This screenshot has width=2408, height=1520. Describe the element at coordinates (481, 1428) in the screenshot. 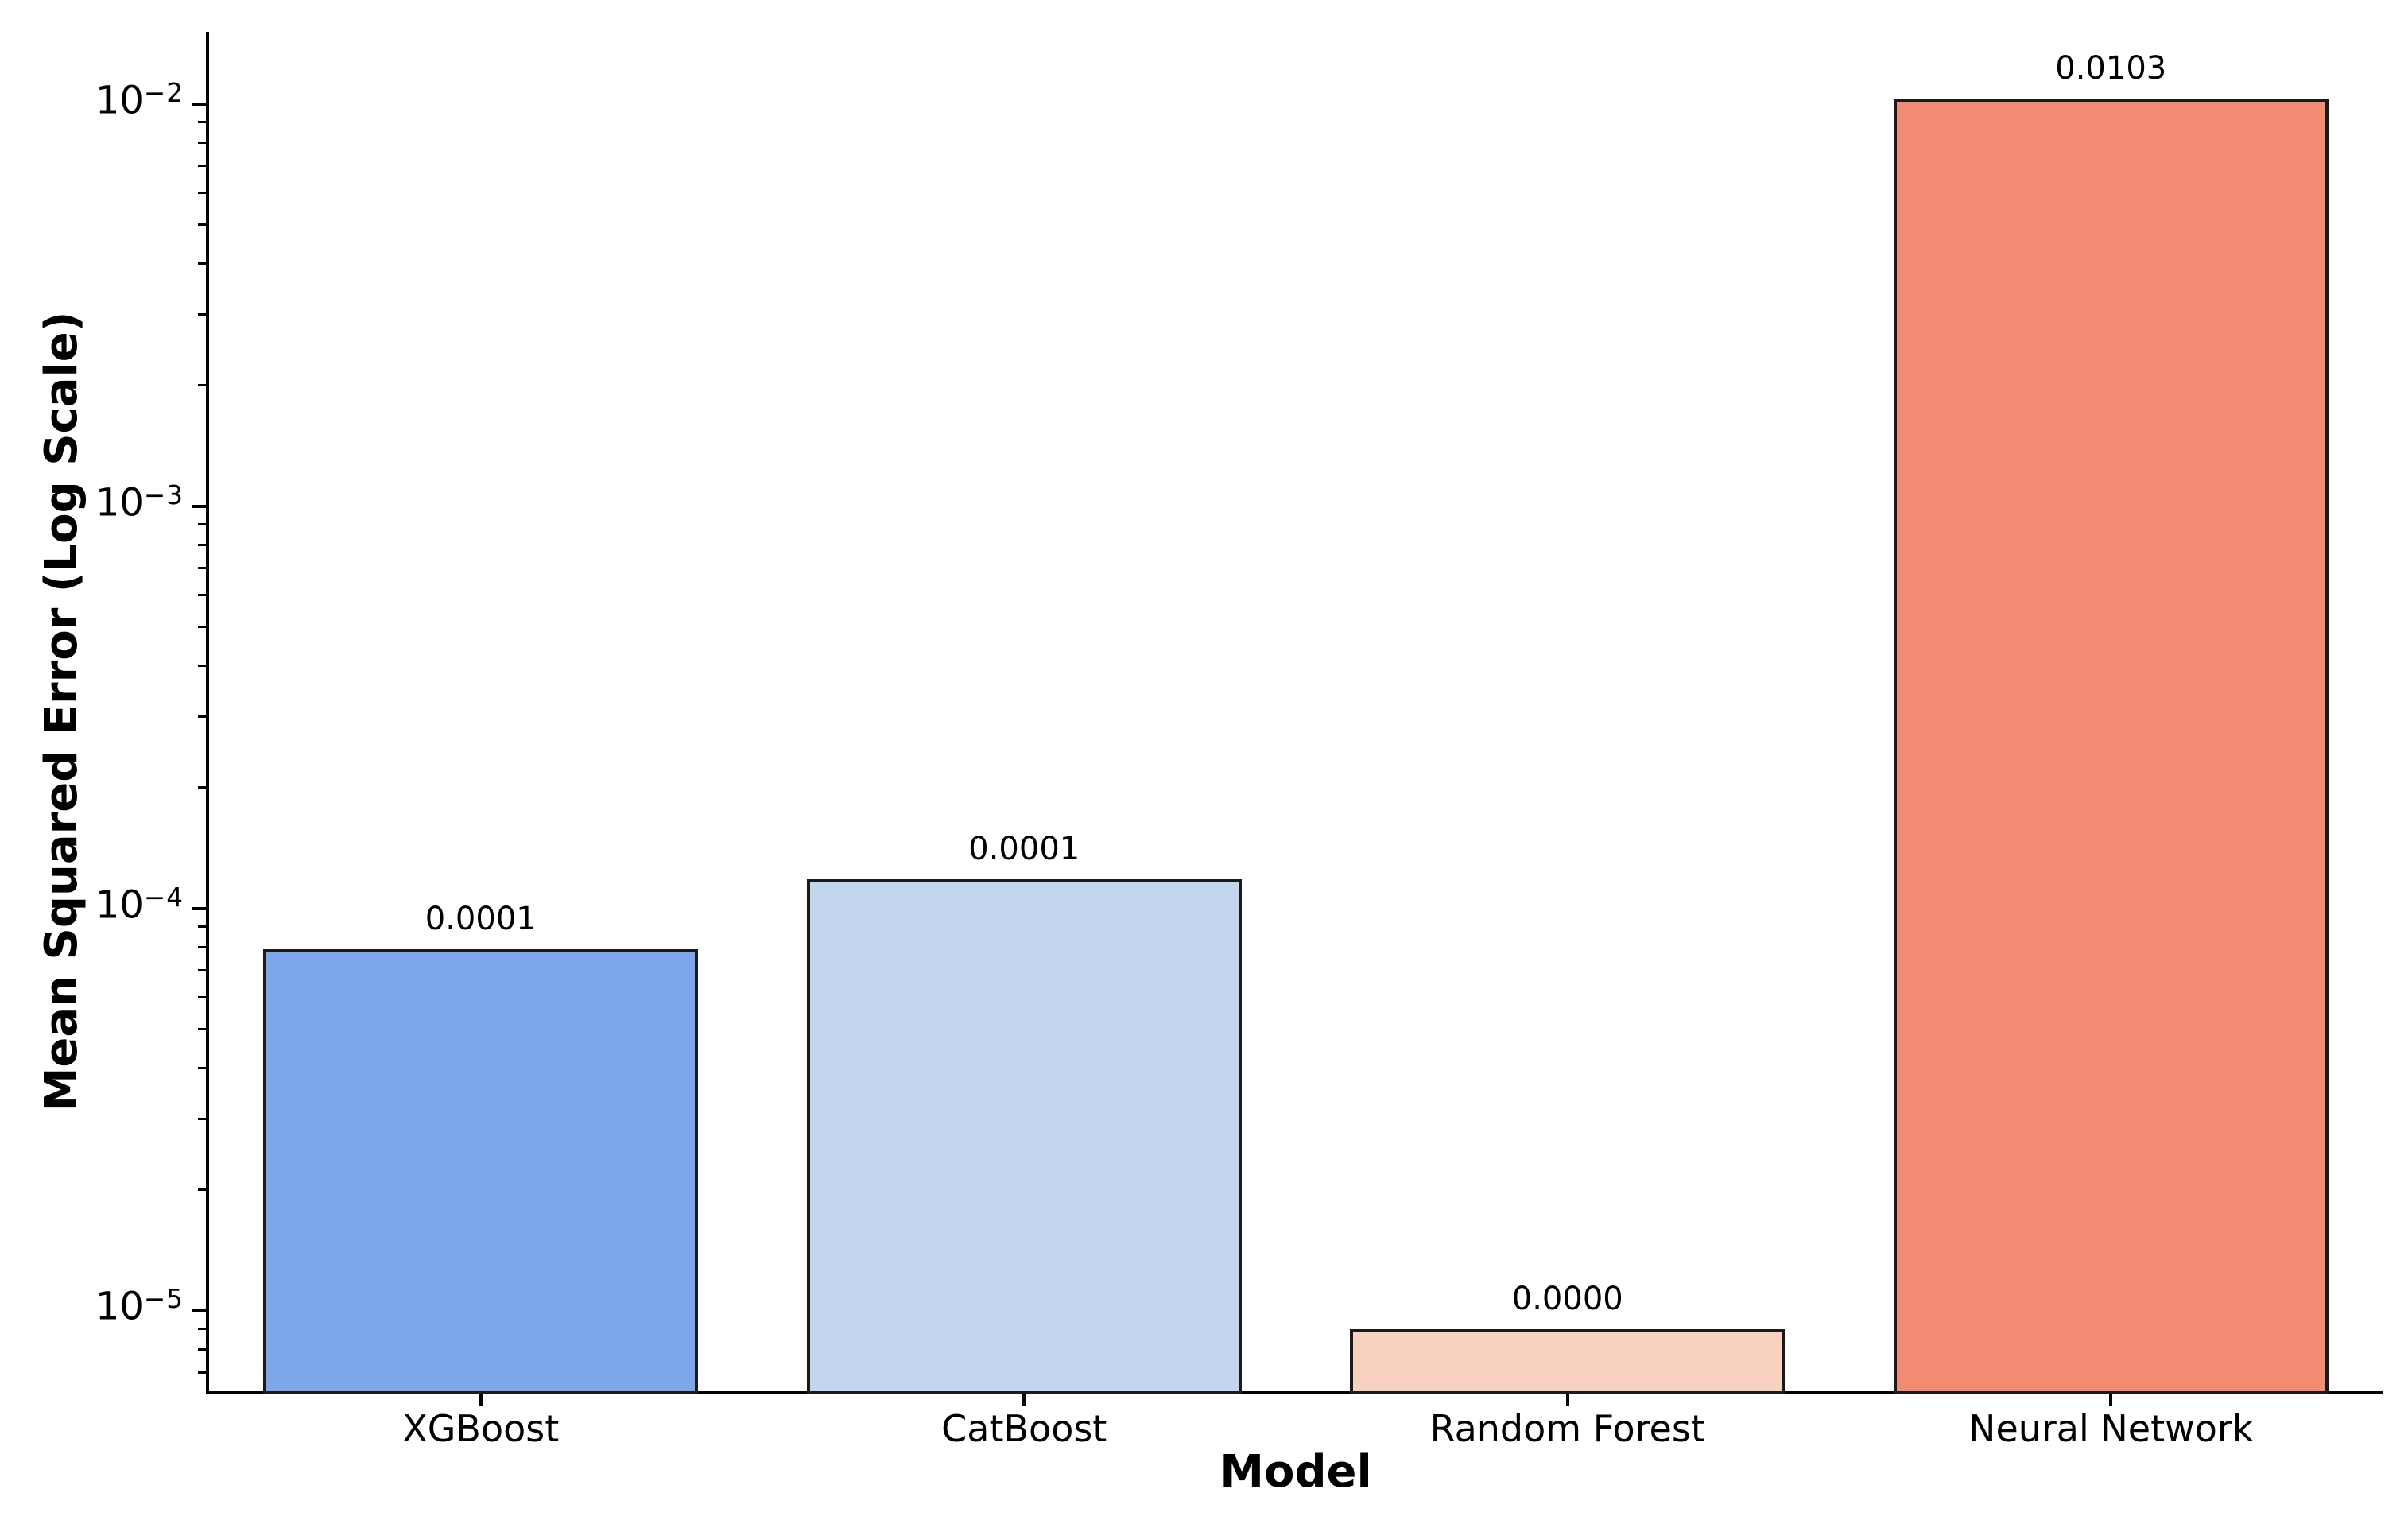

I see `x-tick-label-xgboost: XGBoost` at that location.